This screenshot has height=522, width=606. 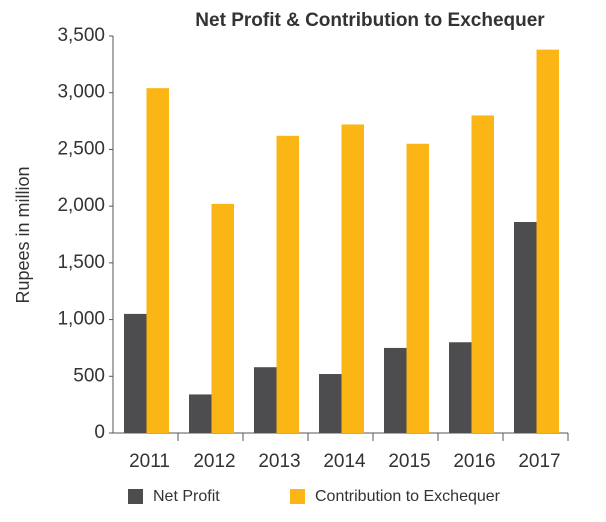 What do you see at coordinates (344, 461) in the screenshot?
I see `x-tick-label: 2014` at bounding box center [344, 461].